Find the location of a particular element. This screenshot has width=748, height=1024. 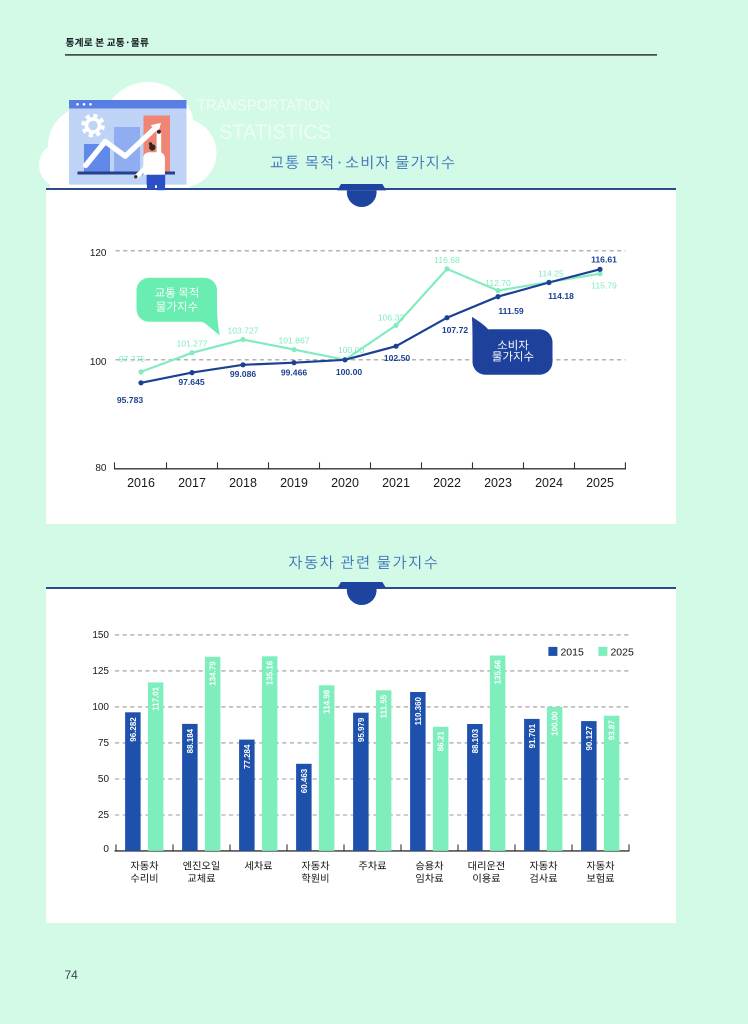

svg-text: 91.701 is located at coordinates (532, 735).